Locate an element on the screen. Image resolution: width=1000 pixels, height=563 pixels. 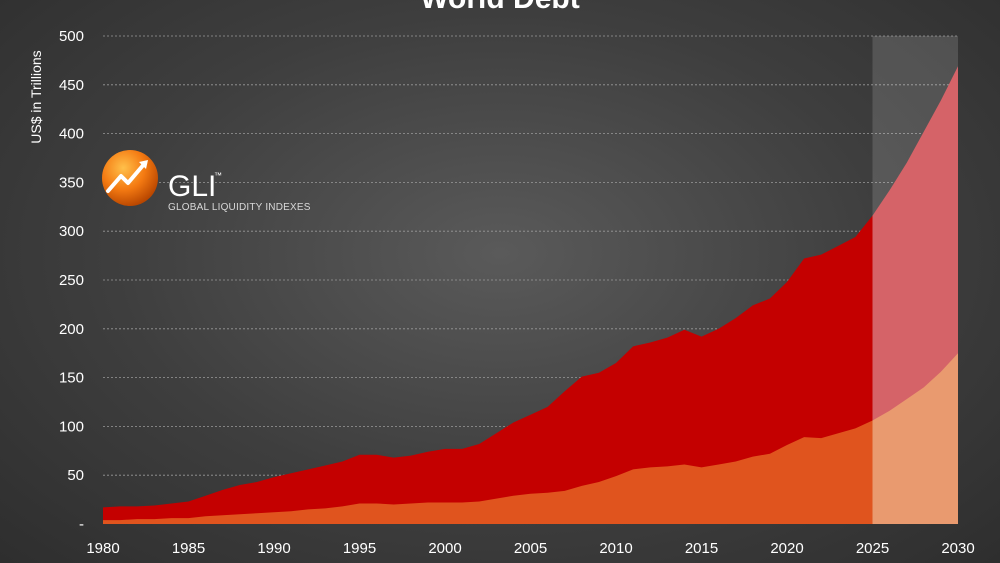
y-tick-label: 300 is located at coordinates (71, 231).